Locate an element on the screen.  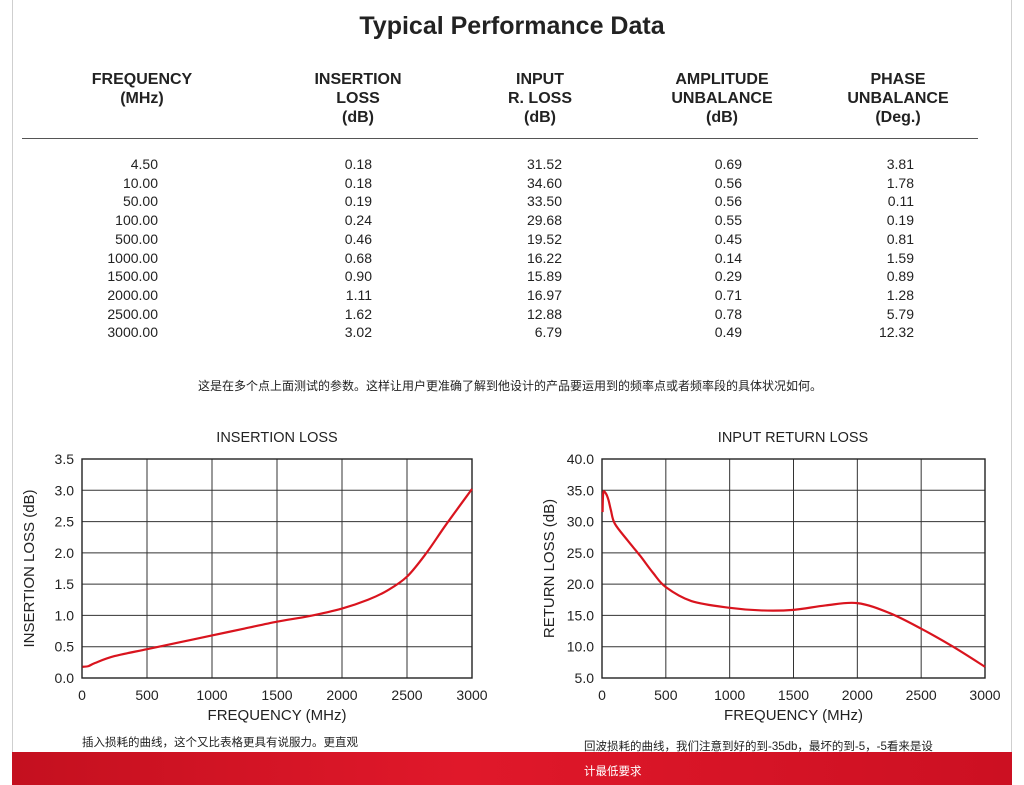
chart-title-return-loss: INPUT RETURN LOSS is located at coordinates (793, 438).